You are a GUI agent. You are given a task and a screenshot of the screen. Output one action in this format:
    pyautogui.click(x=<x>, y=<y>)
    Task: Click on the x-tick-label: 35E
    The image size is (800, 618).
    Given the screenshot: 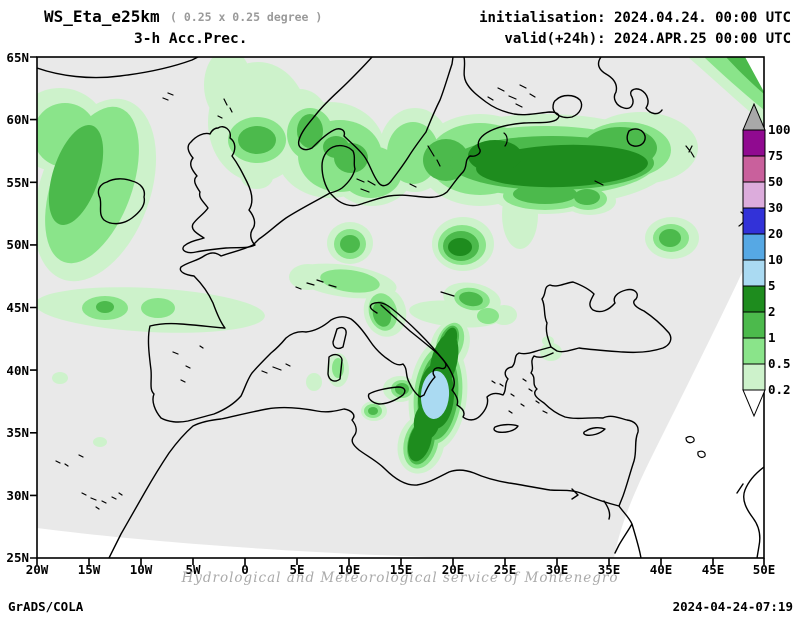 What is the action you would take?
    pyautogui.click(x=609, y=569)
    